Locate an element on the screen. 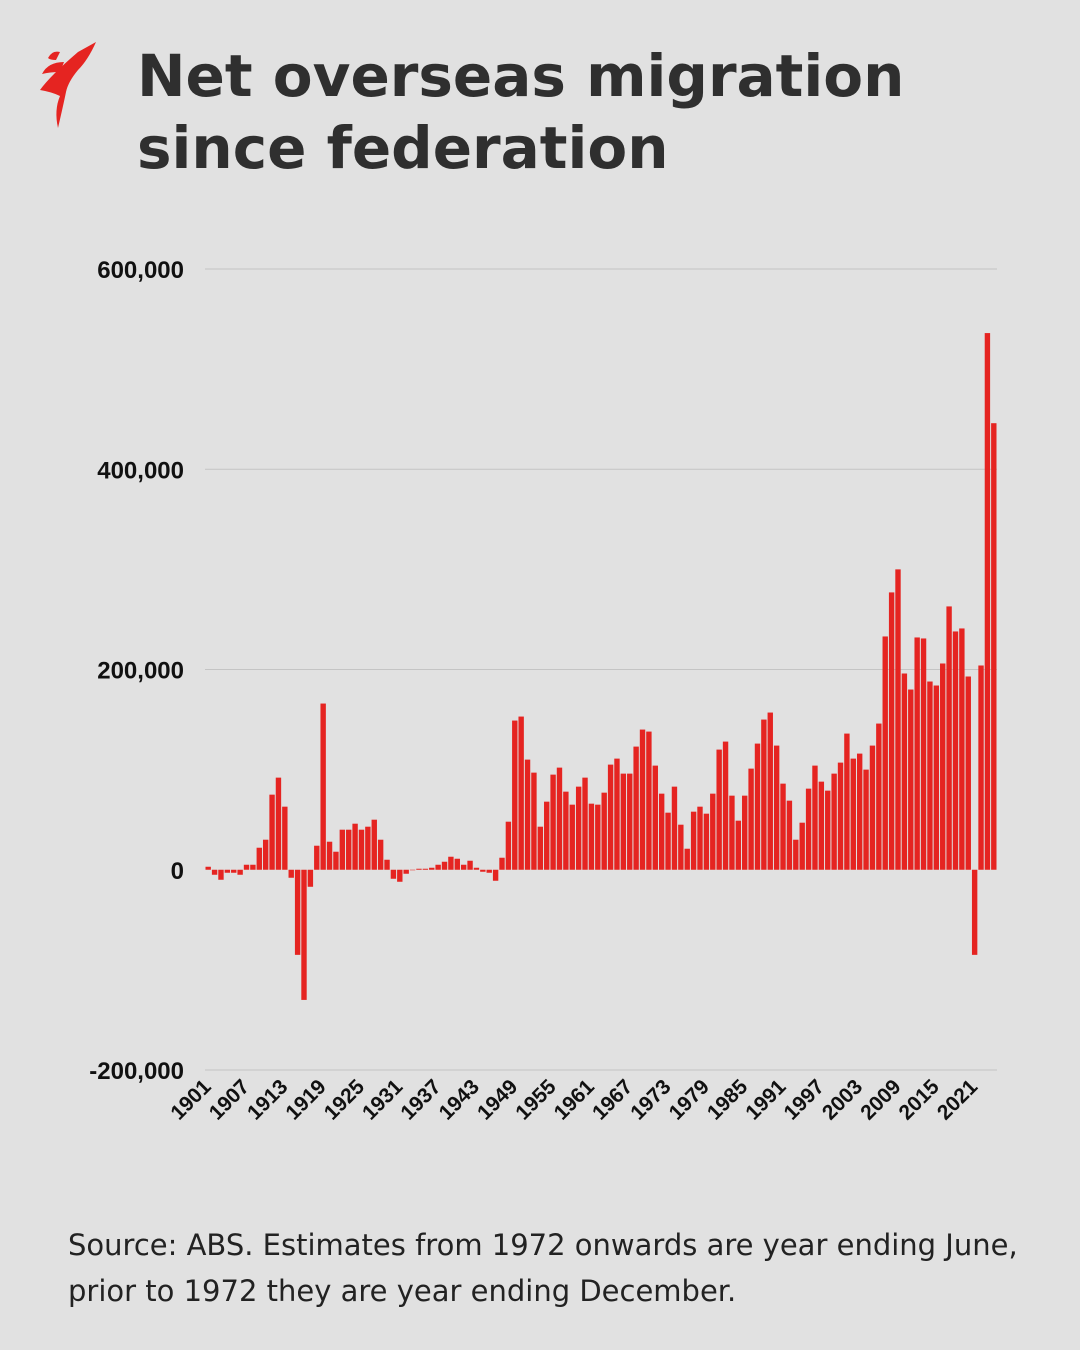 This screenshot has width=1080, height=1350. bar-1914 is located at coordinates (291, 873).